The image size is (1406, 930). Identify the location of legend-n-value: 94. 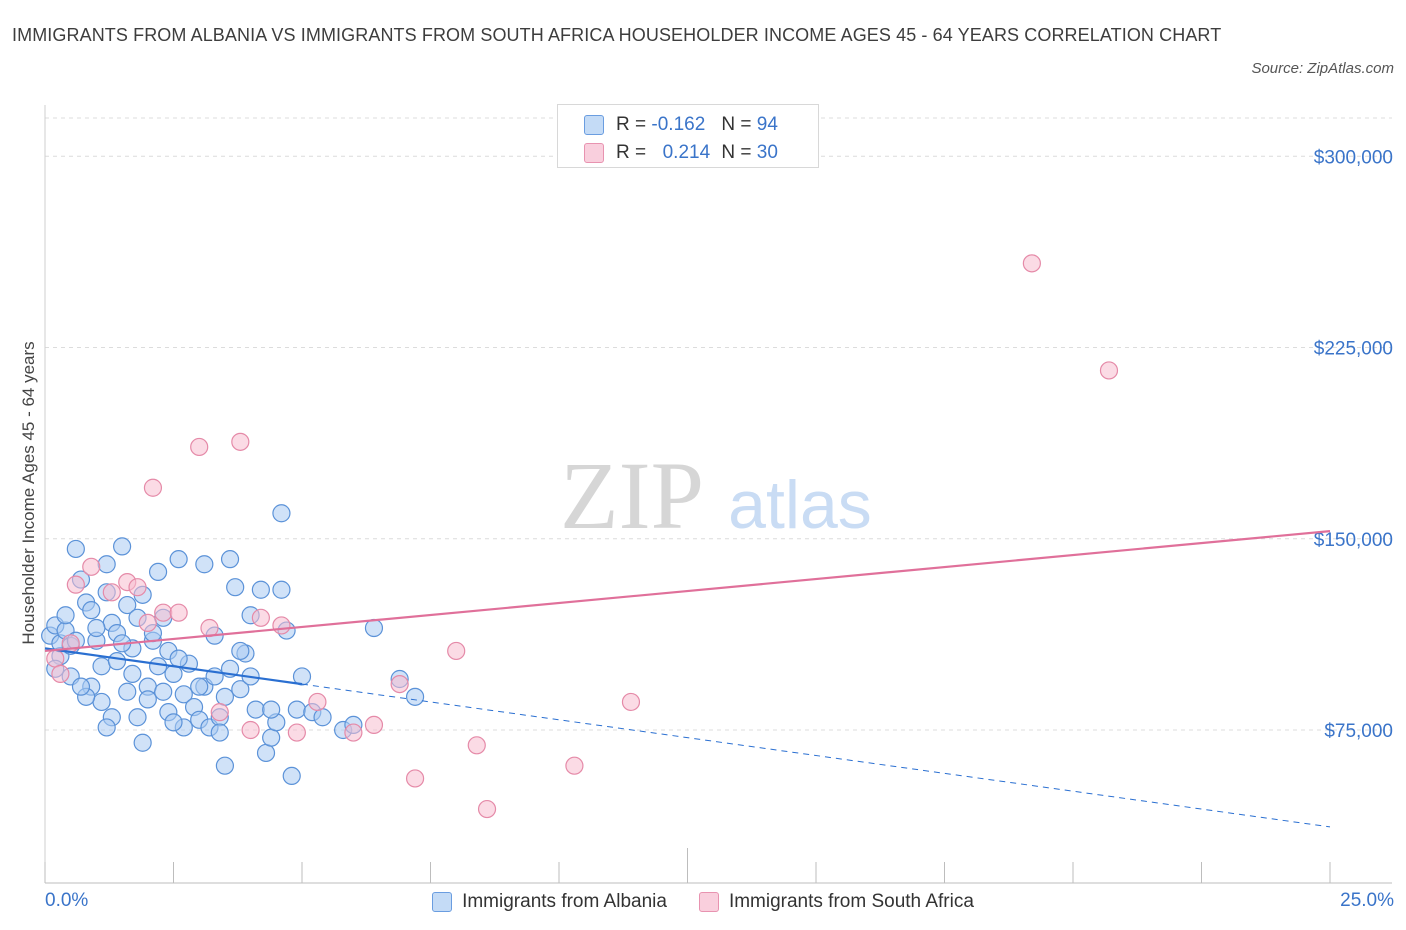
(767, 124).